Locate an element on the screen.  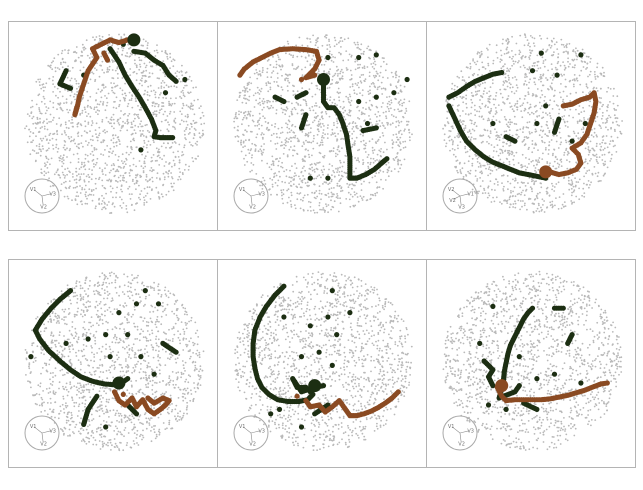
trail-point is located at coordinates (175, 80).